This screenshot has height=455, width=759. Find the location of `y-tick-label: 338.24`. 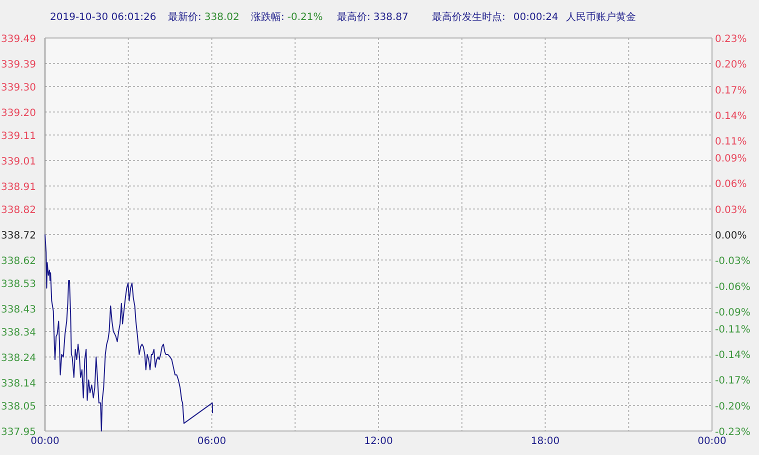

y-tick-label: 338.24 is located at coordinates (18, 358).